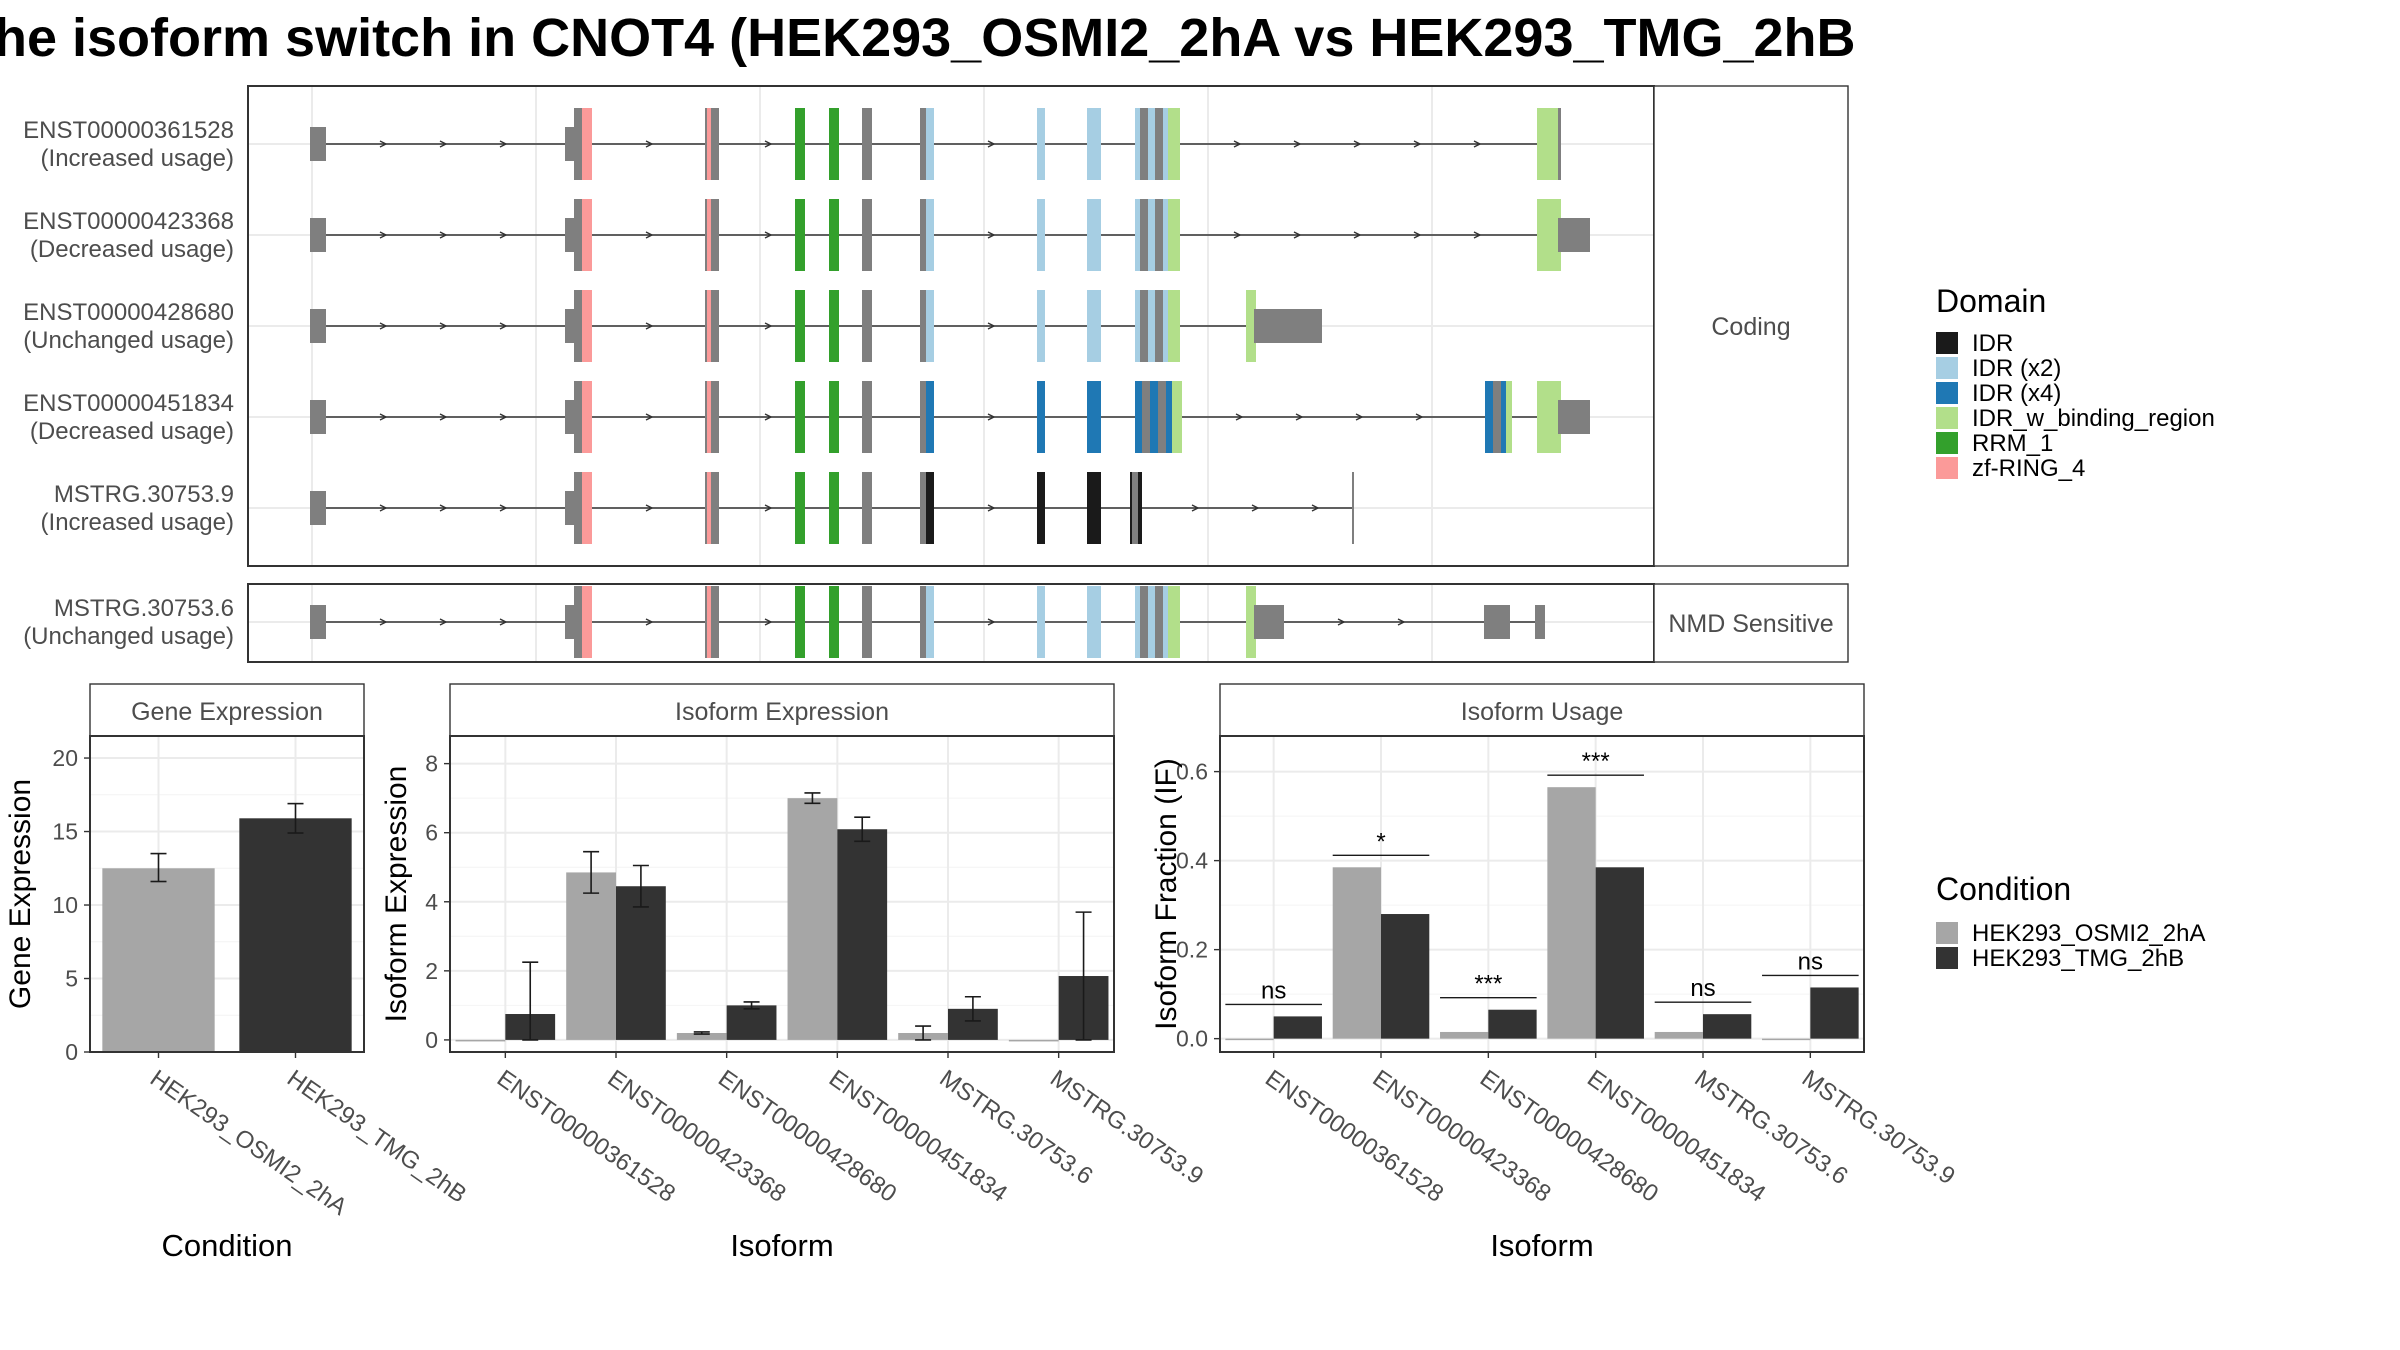 Image resolution: width=2400 pixels, height=1350 pixels. What do you see at coordinates (431, 764) in the screenshot?
I see `y-tick-label: 8` at bounding box center [431, 764].